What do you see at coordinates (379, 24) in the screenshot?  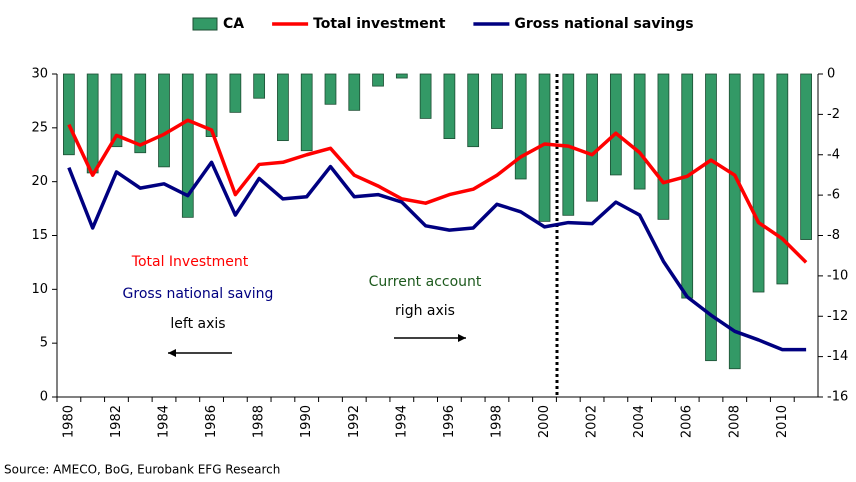 I see `legend-label: Total investment` at bounding box center [379, 24].